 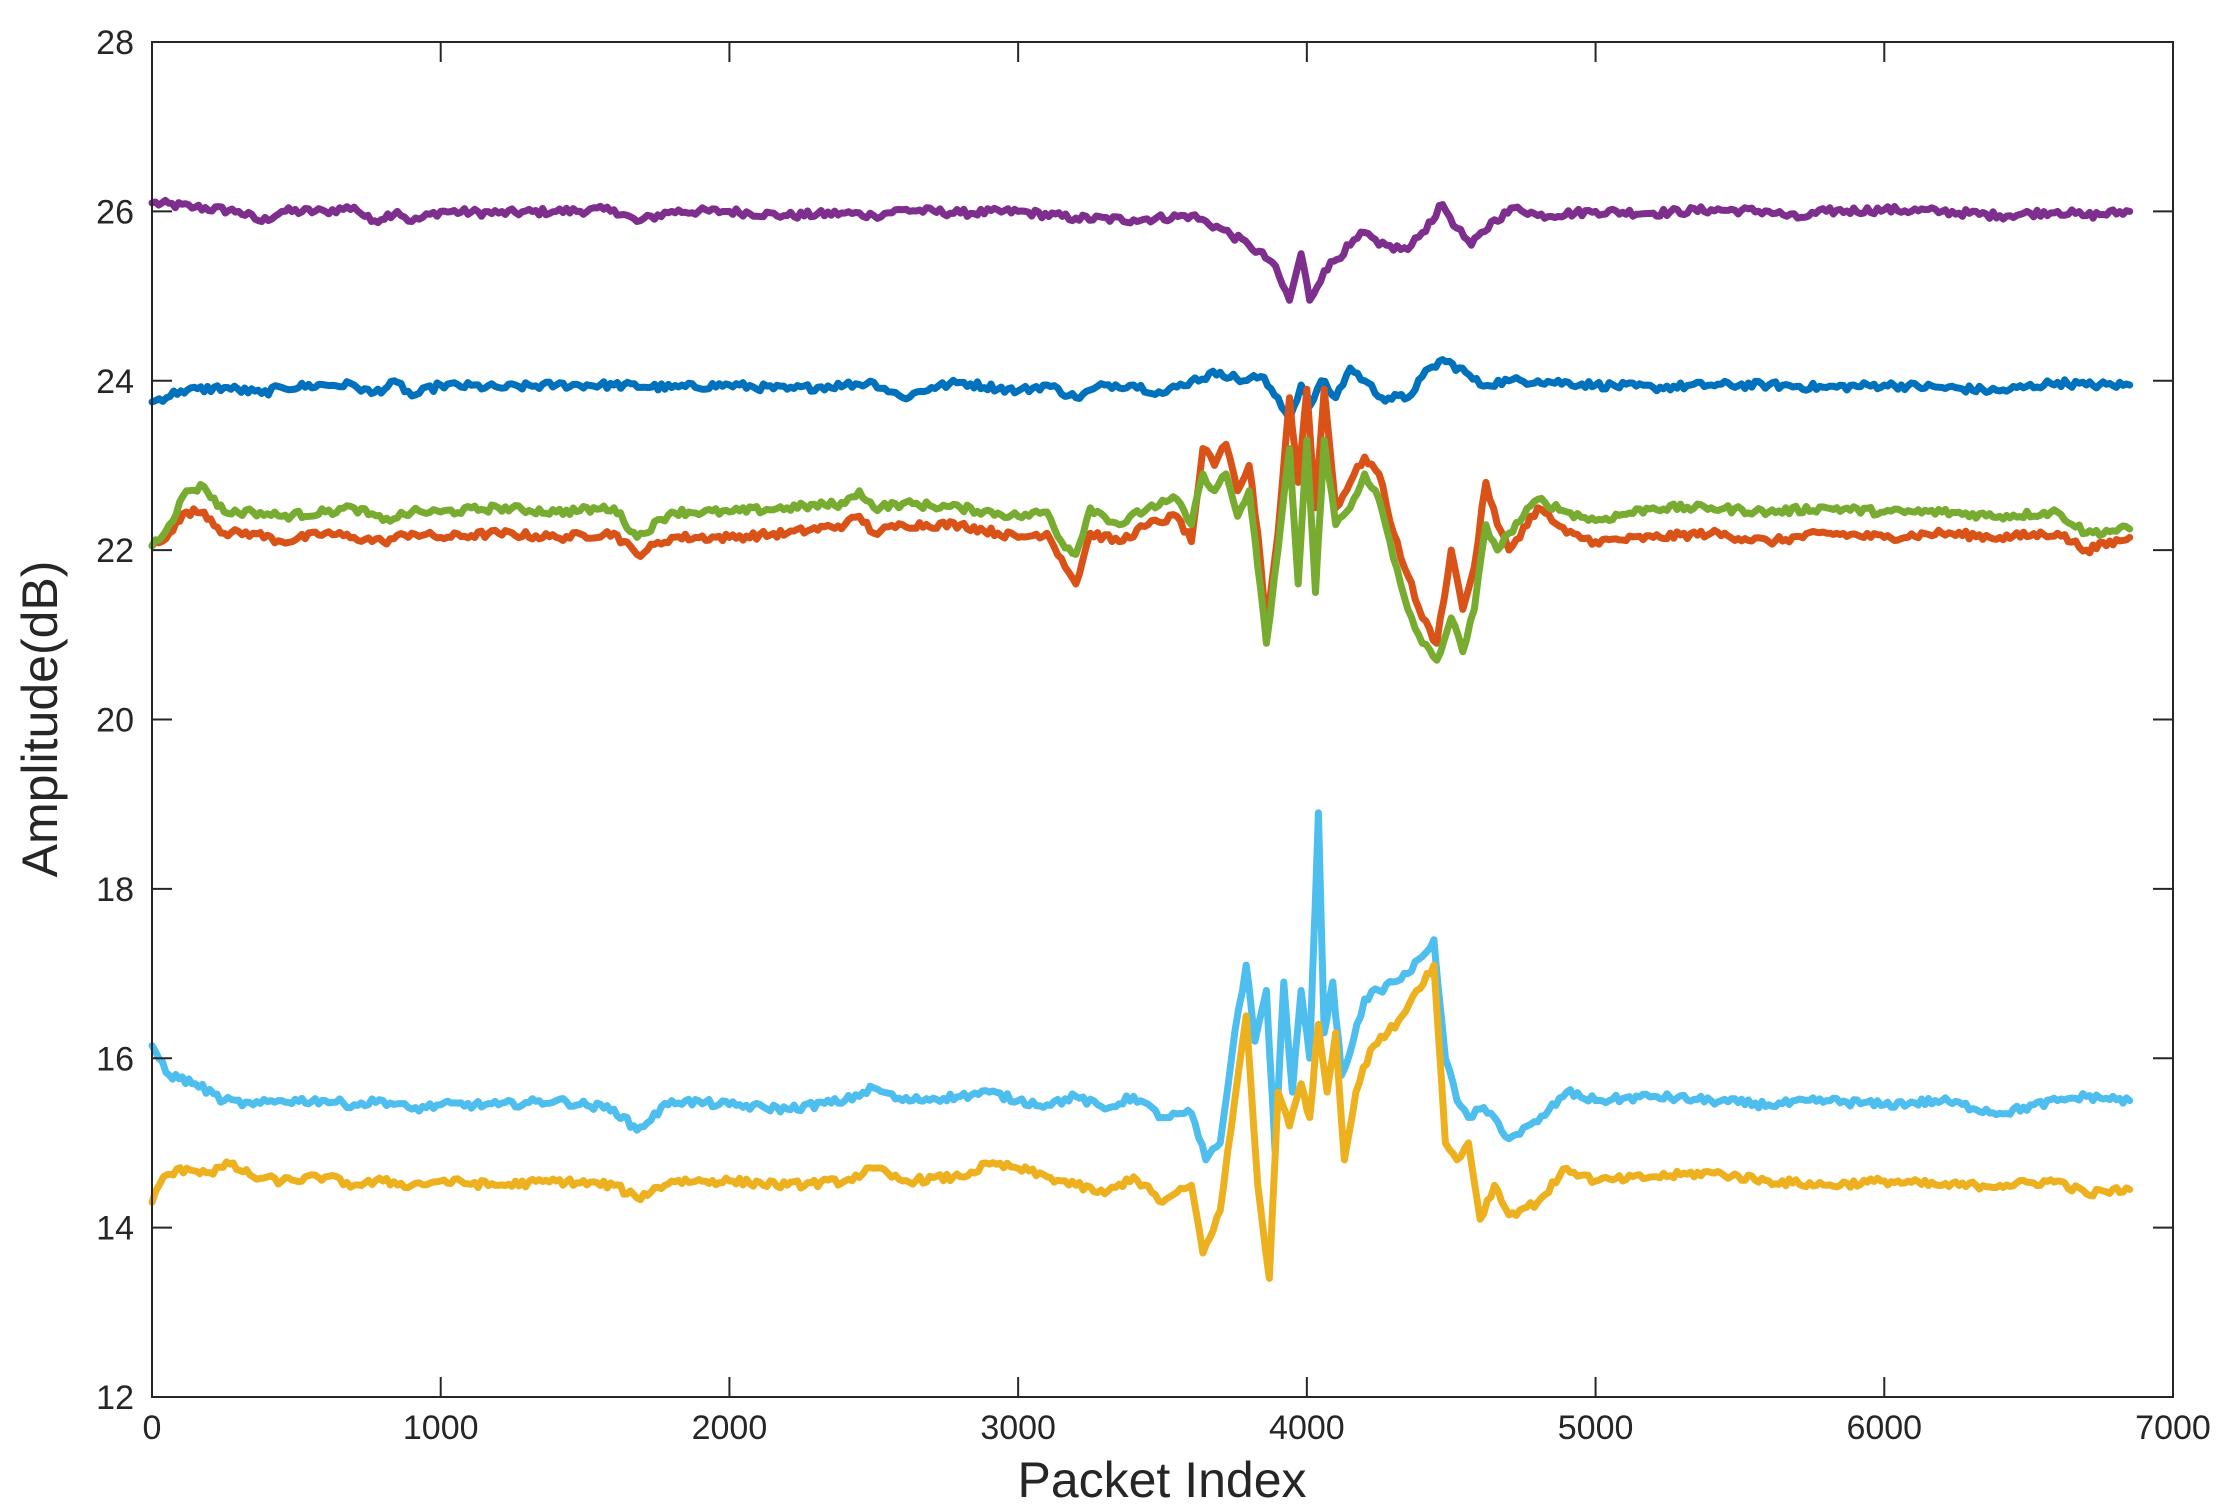 What do you see at coordinates (115, 212) in the screenshot?
I see `y-tick-label: 26` at bounding box center [115, 212].